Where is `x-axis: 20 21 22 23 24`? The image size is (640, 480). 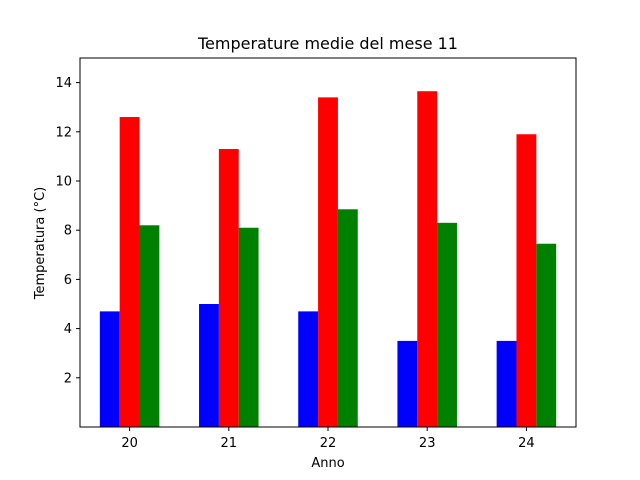
x-axis: 20 21 22 23 24 is located at coordinates (328, 439).